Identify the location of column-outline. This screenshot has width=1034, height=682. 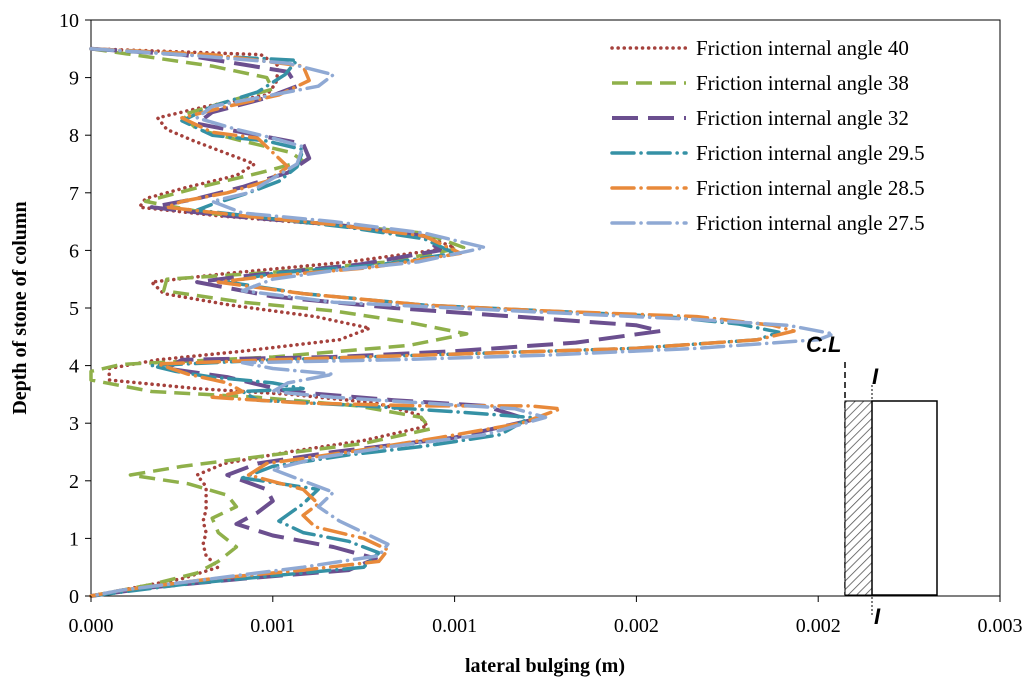
(904, 498).